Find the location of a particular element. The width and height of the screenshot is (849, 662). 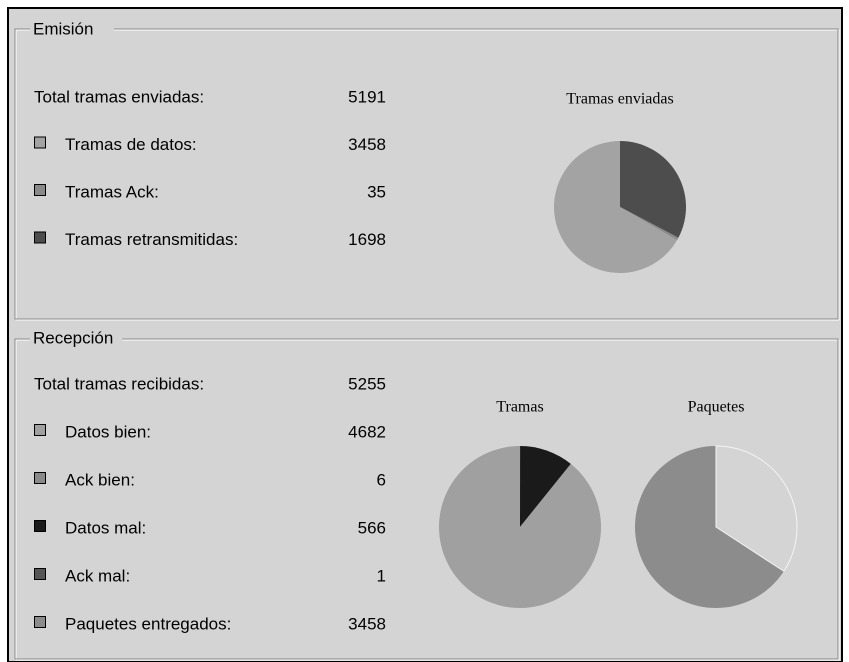

item-label: Datos bien: is located at coordinates (108, 431).